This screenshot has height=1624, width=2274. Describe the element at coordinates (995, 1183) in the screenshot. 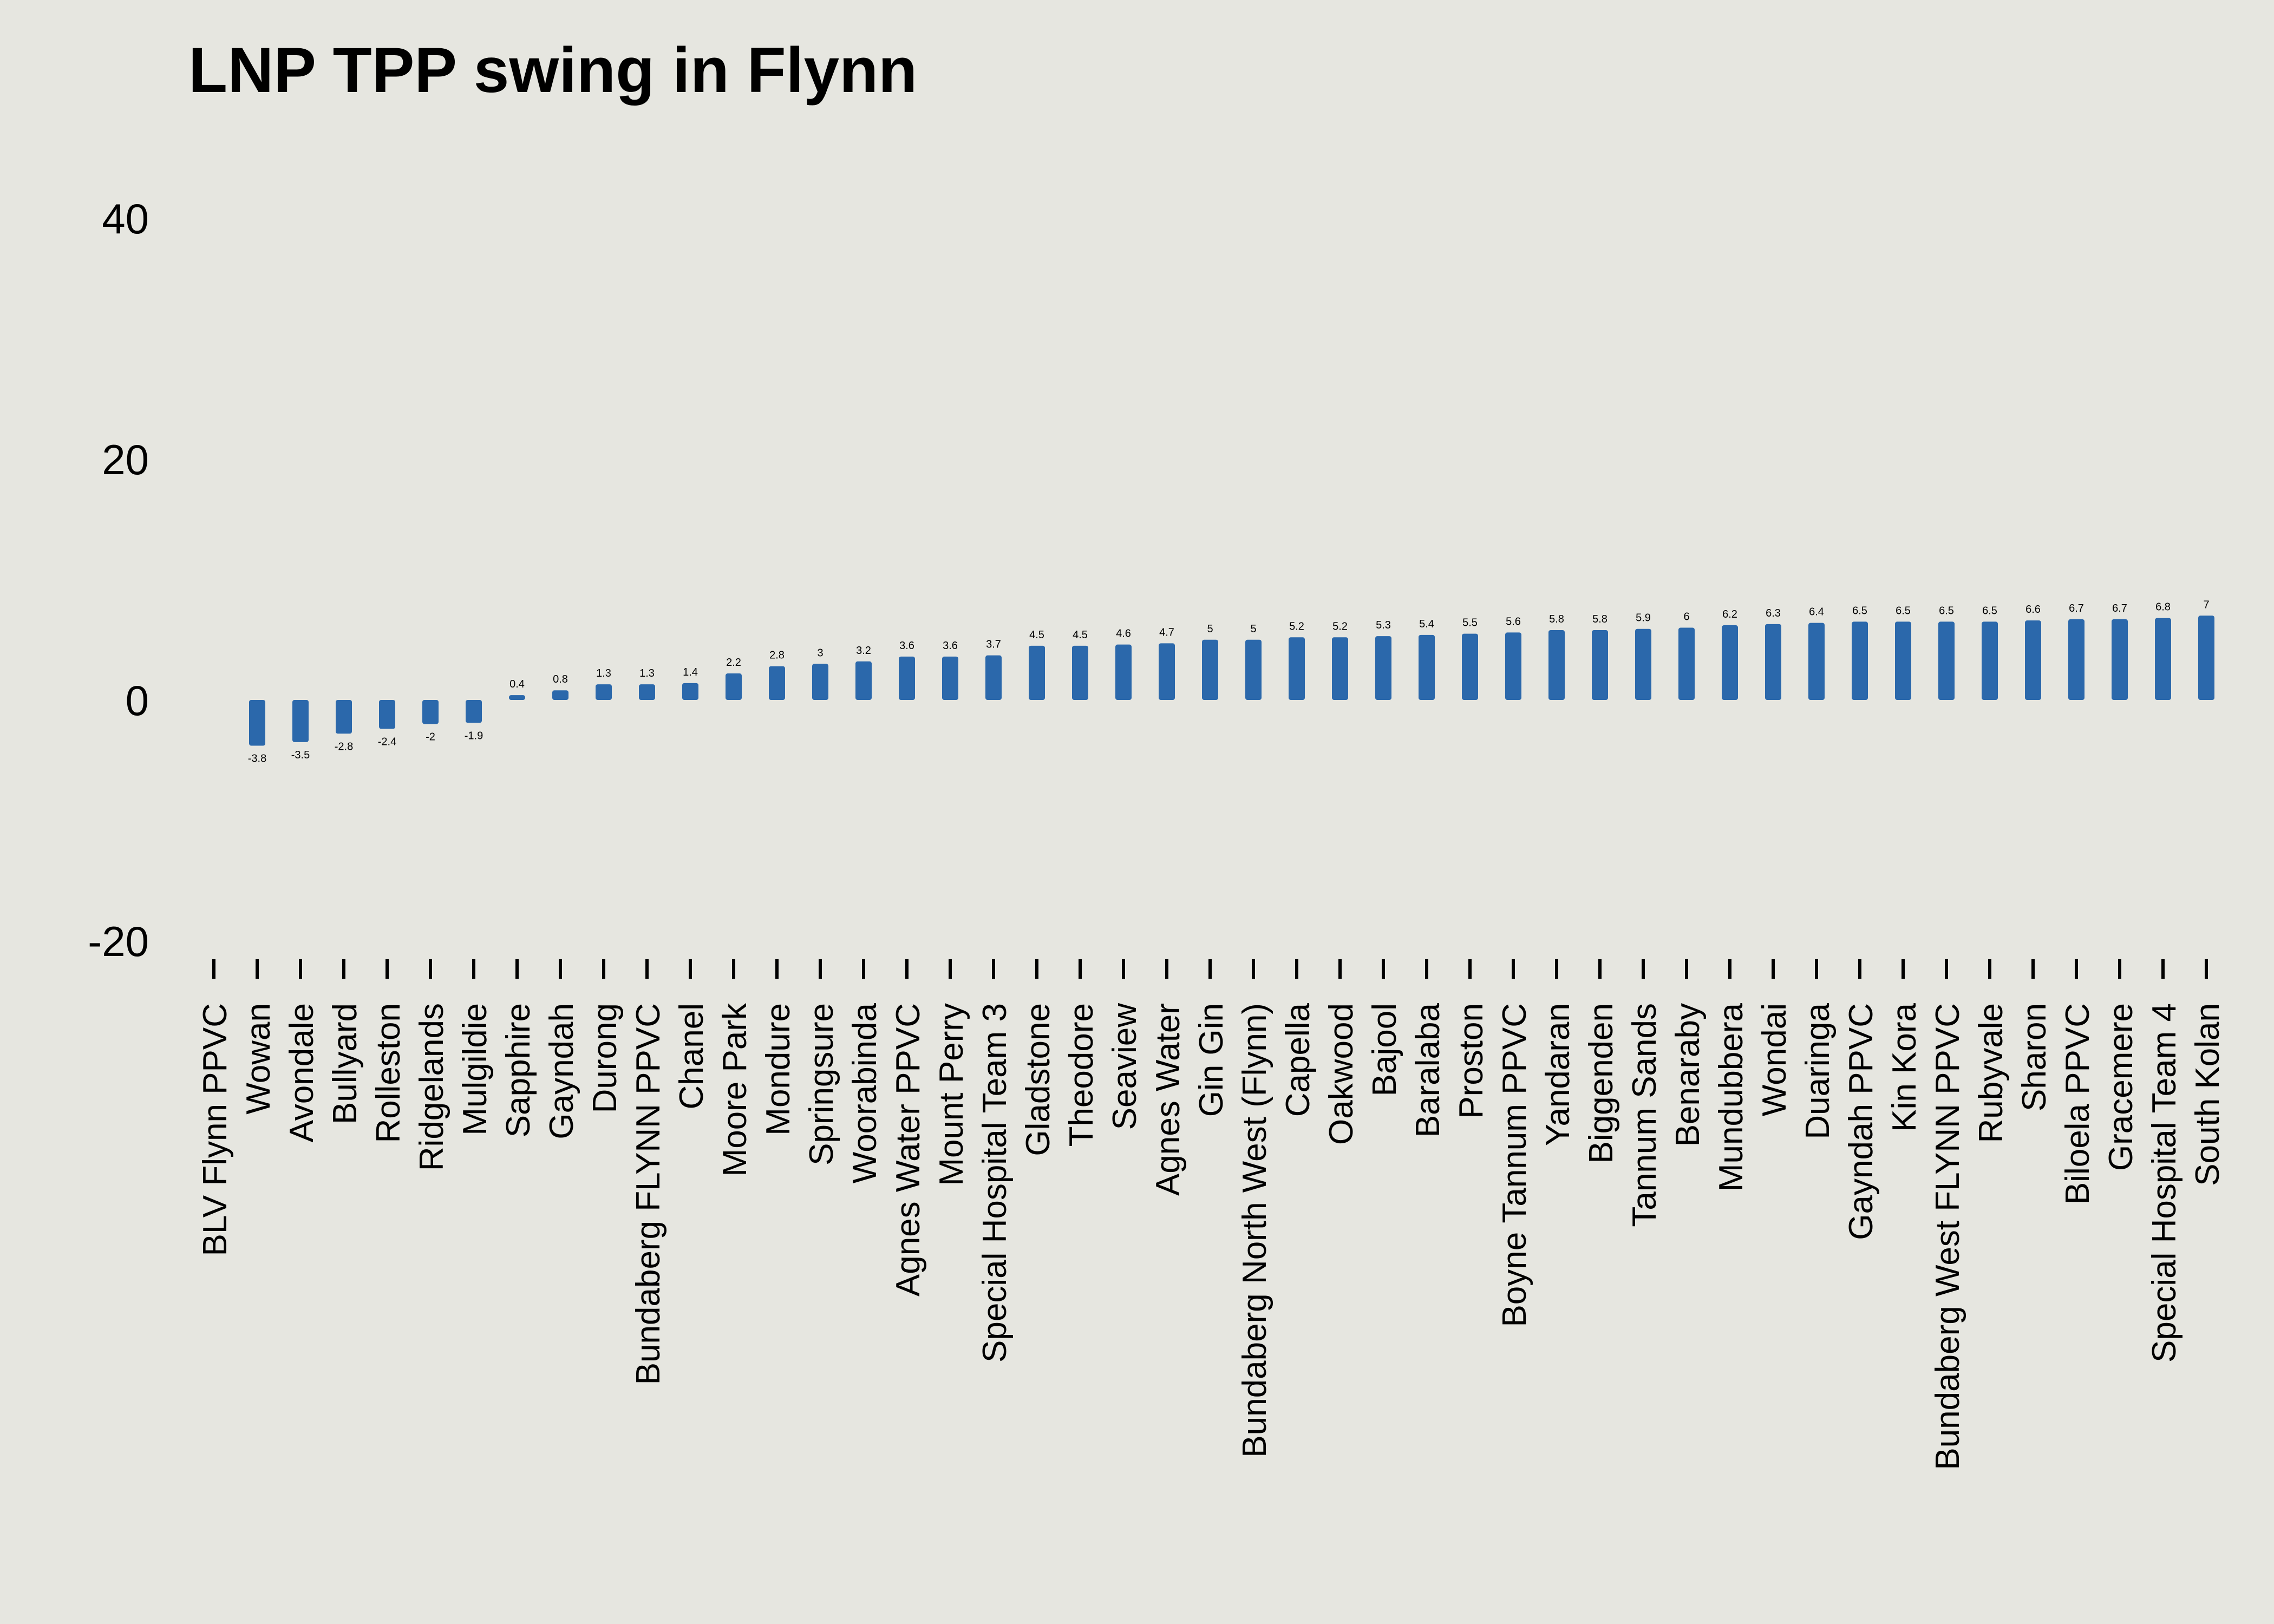

I see `x-tick-label: Special Hospital Team 3` at that location.